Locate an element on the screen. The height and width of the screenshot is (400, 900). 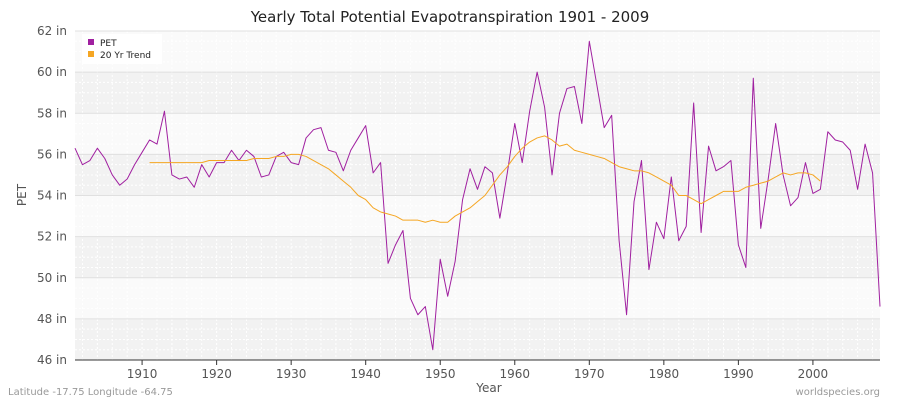
y-tick-label: 50 in is located at coordinates (52, 278).